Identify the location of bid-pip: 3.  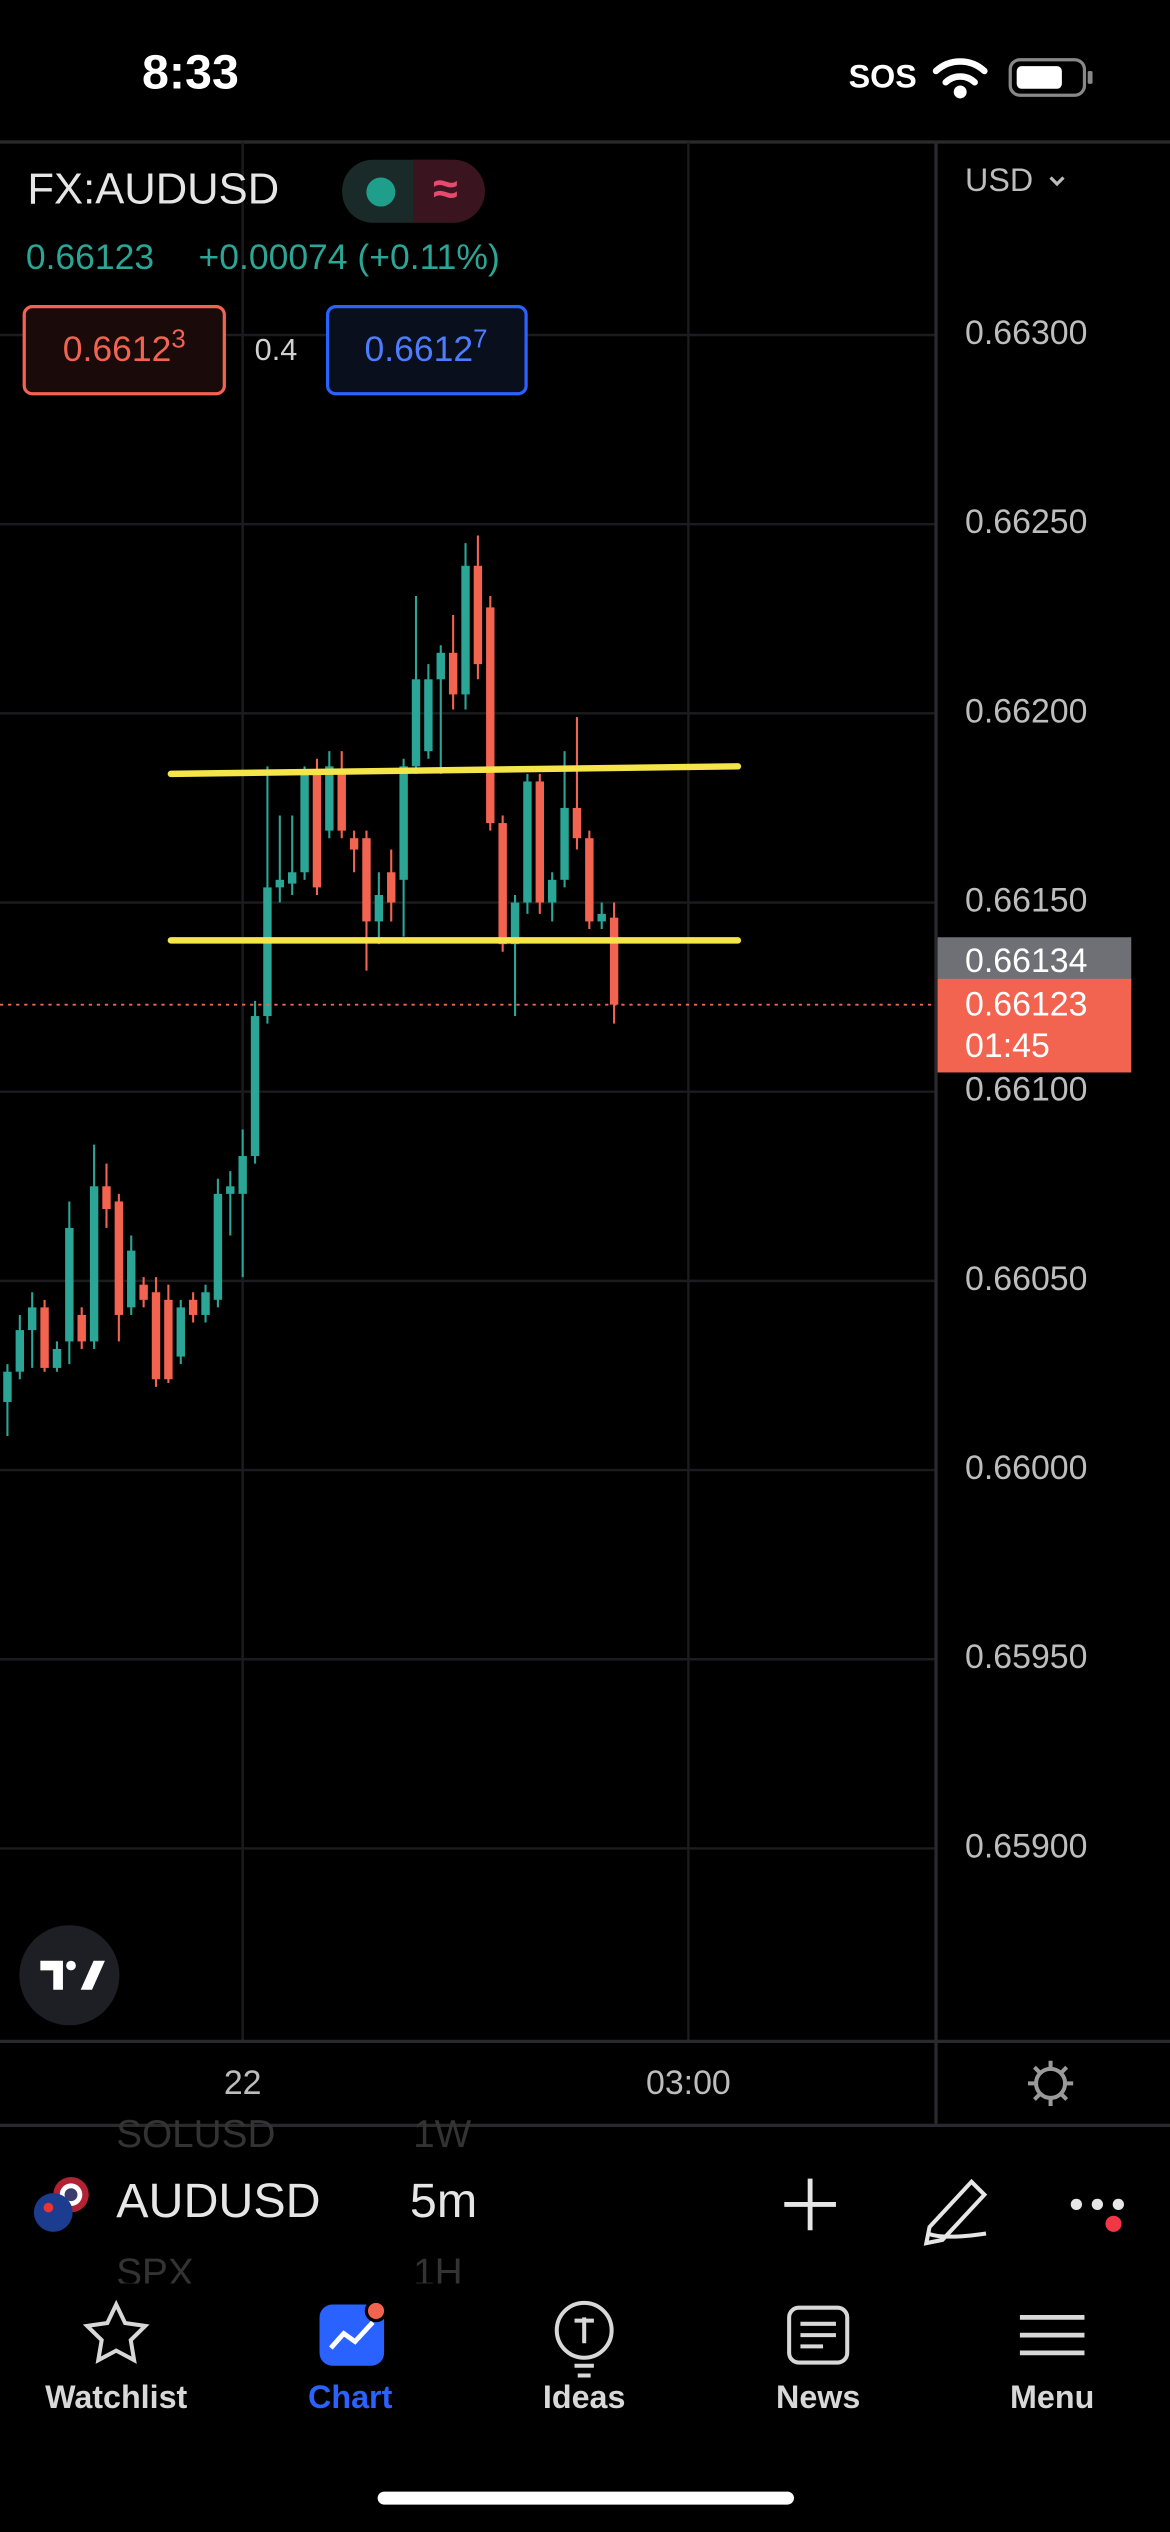
(178, 339).